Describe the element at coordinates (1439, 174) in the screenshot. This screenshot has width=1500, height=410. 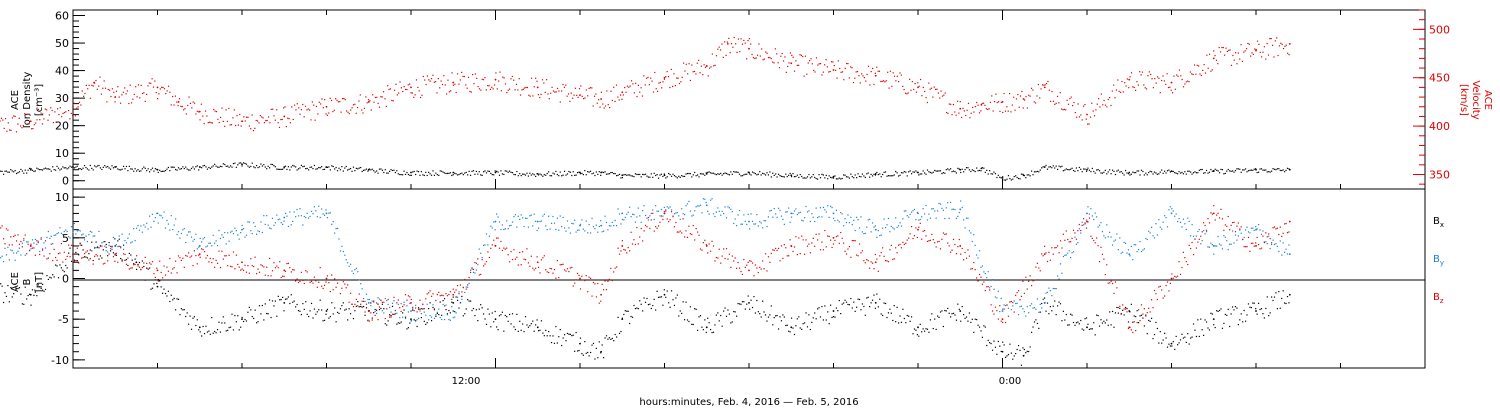
I see `velocity-tick-label: 350` at that location.